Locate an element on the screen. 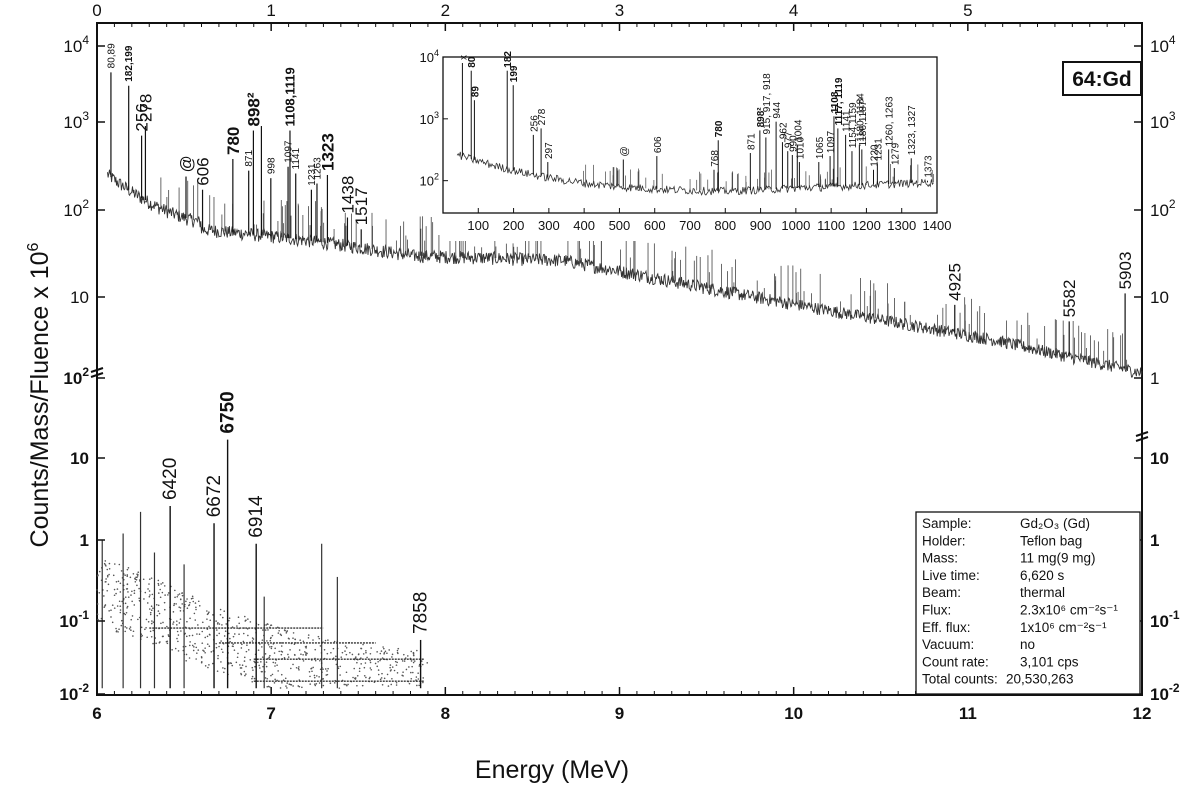 The width and height of the screenshot is (1203, 788). top-tick-label: 3 is located at coordinates (619, 10).